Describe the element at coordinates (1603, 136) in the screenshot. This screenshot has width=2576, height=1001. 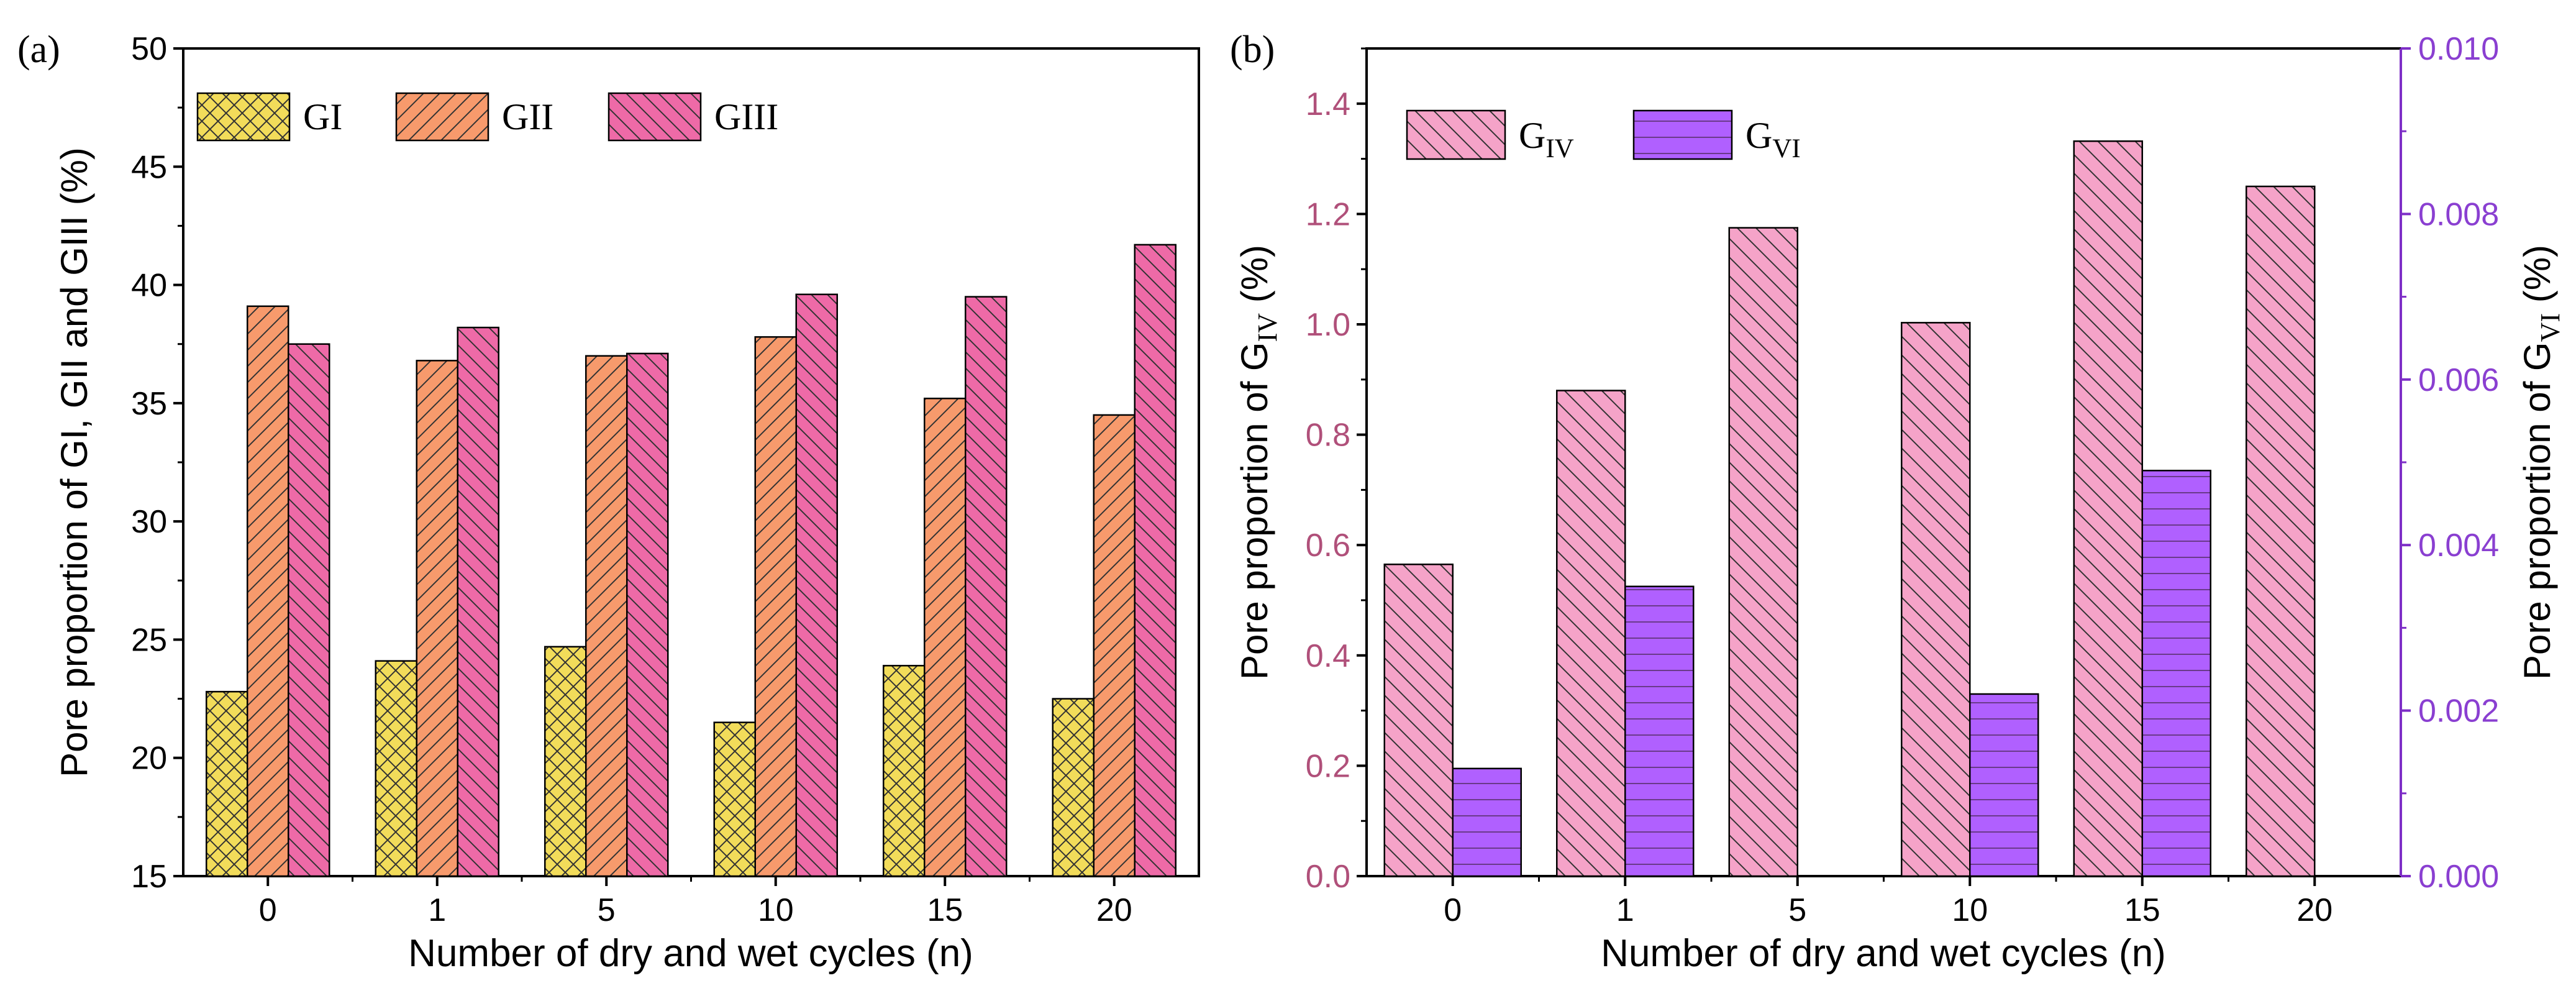
I see `panel-b-legend: GIV GVI` at that location.